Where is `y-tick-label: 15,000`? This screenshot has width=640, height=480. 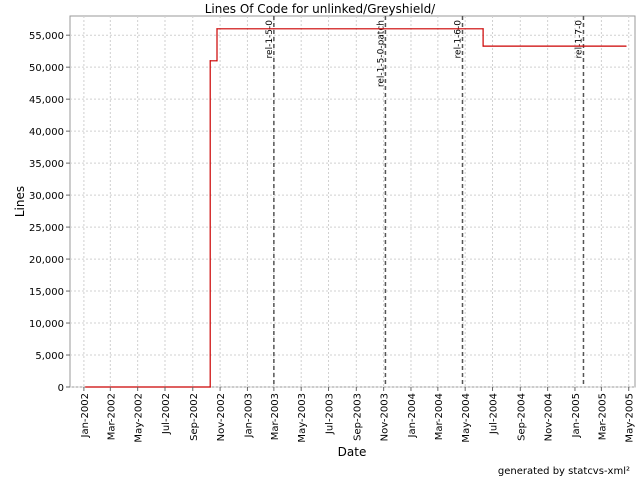 y-tick-label: 15,000 is located at coordinates (46, 292).